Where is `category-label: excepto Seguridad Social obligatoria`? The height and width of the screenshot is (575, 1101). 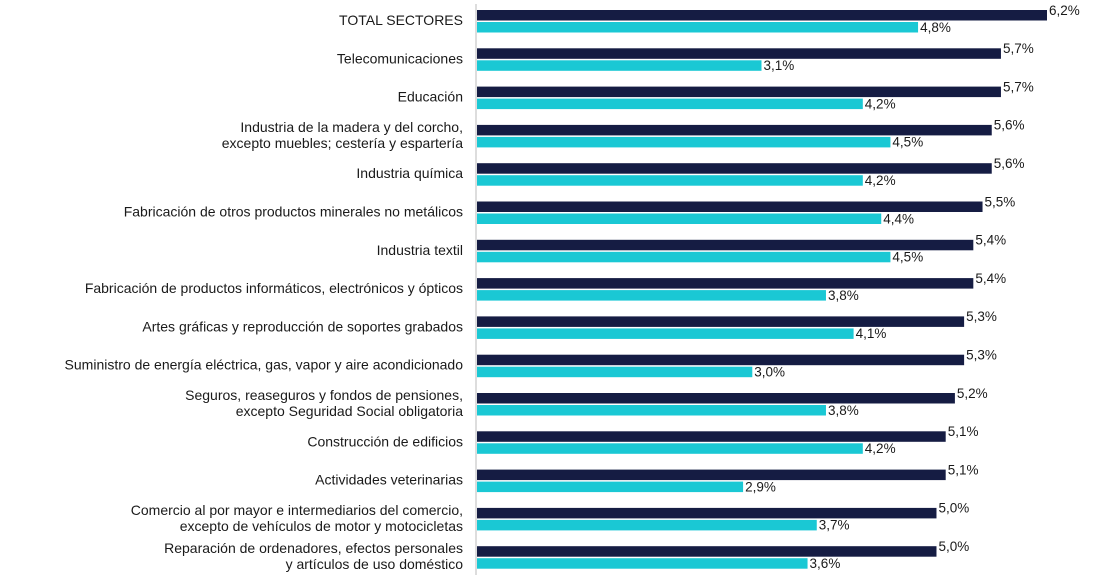 category-label: excepto Seguridad Social obligatoria is located at coordinates (349, 411).